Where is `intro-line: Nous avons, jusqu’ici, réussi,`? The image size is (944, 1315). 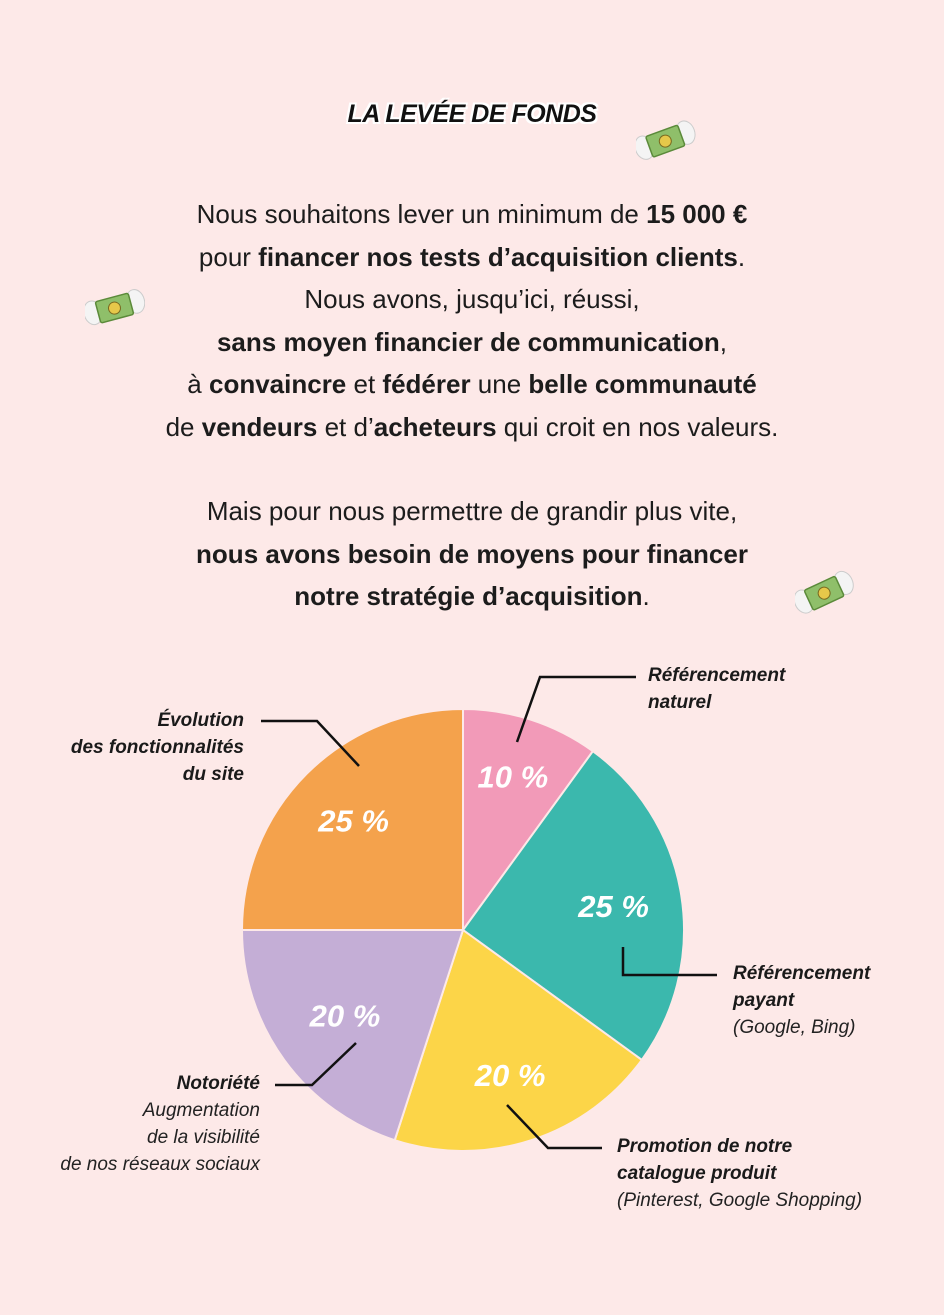
intro-line: Nous avons, jusqu’ici, réussi, is located at coordinates (472, 299).